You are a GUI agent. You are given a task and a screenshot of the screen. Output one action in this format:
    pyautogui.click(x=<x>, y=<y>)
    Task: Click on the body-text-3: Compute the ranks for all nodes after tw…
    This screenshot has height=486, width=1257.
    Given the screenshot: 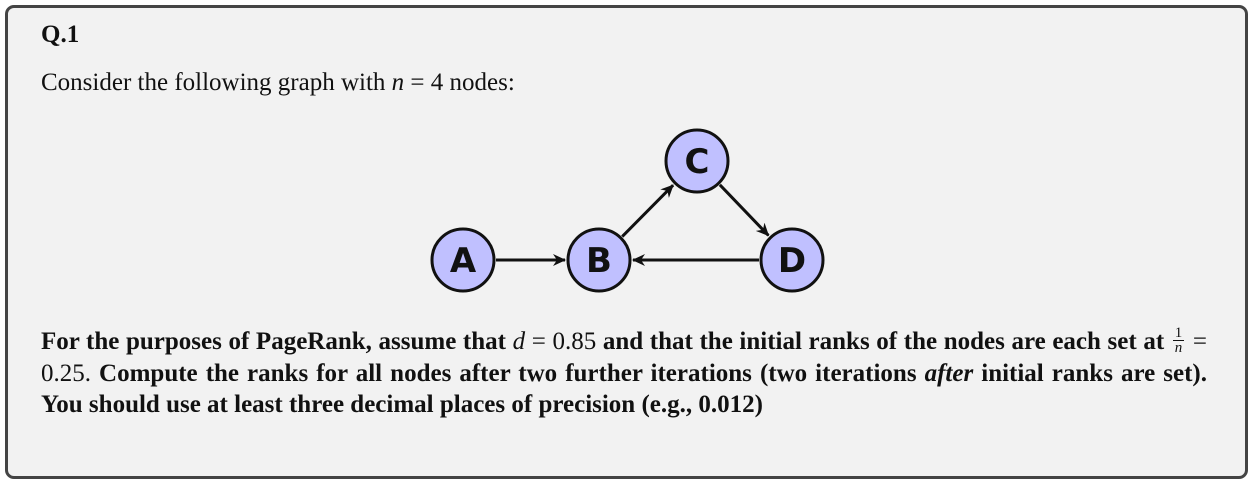 What is the action you would take?
    pyautogui.click(x=508, y=373)
    